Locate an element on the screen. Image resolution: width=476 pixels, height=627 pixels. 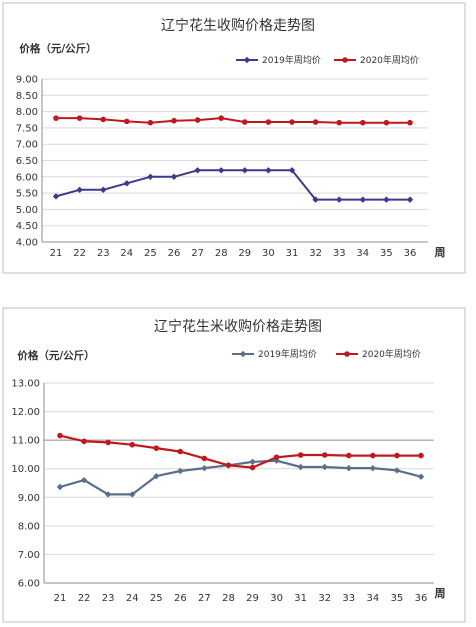
y-tick-label: 6.50 is located at coordinates (27, 161).